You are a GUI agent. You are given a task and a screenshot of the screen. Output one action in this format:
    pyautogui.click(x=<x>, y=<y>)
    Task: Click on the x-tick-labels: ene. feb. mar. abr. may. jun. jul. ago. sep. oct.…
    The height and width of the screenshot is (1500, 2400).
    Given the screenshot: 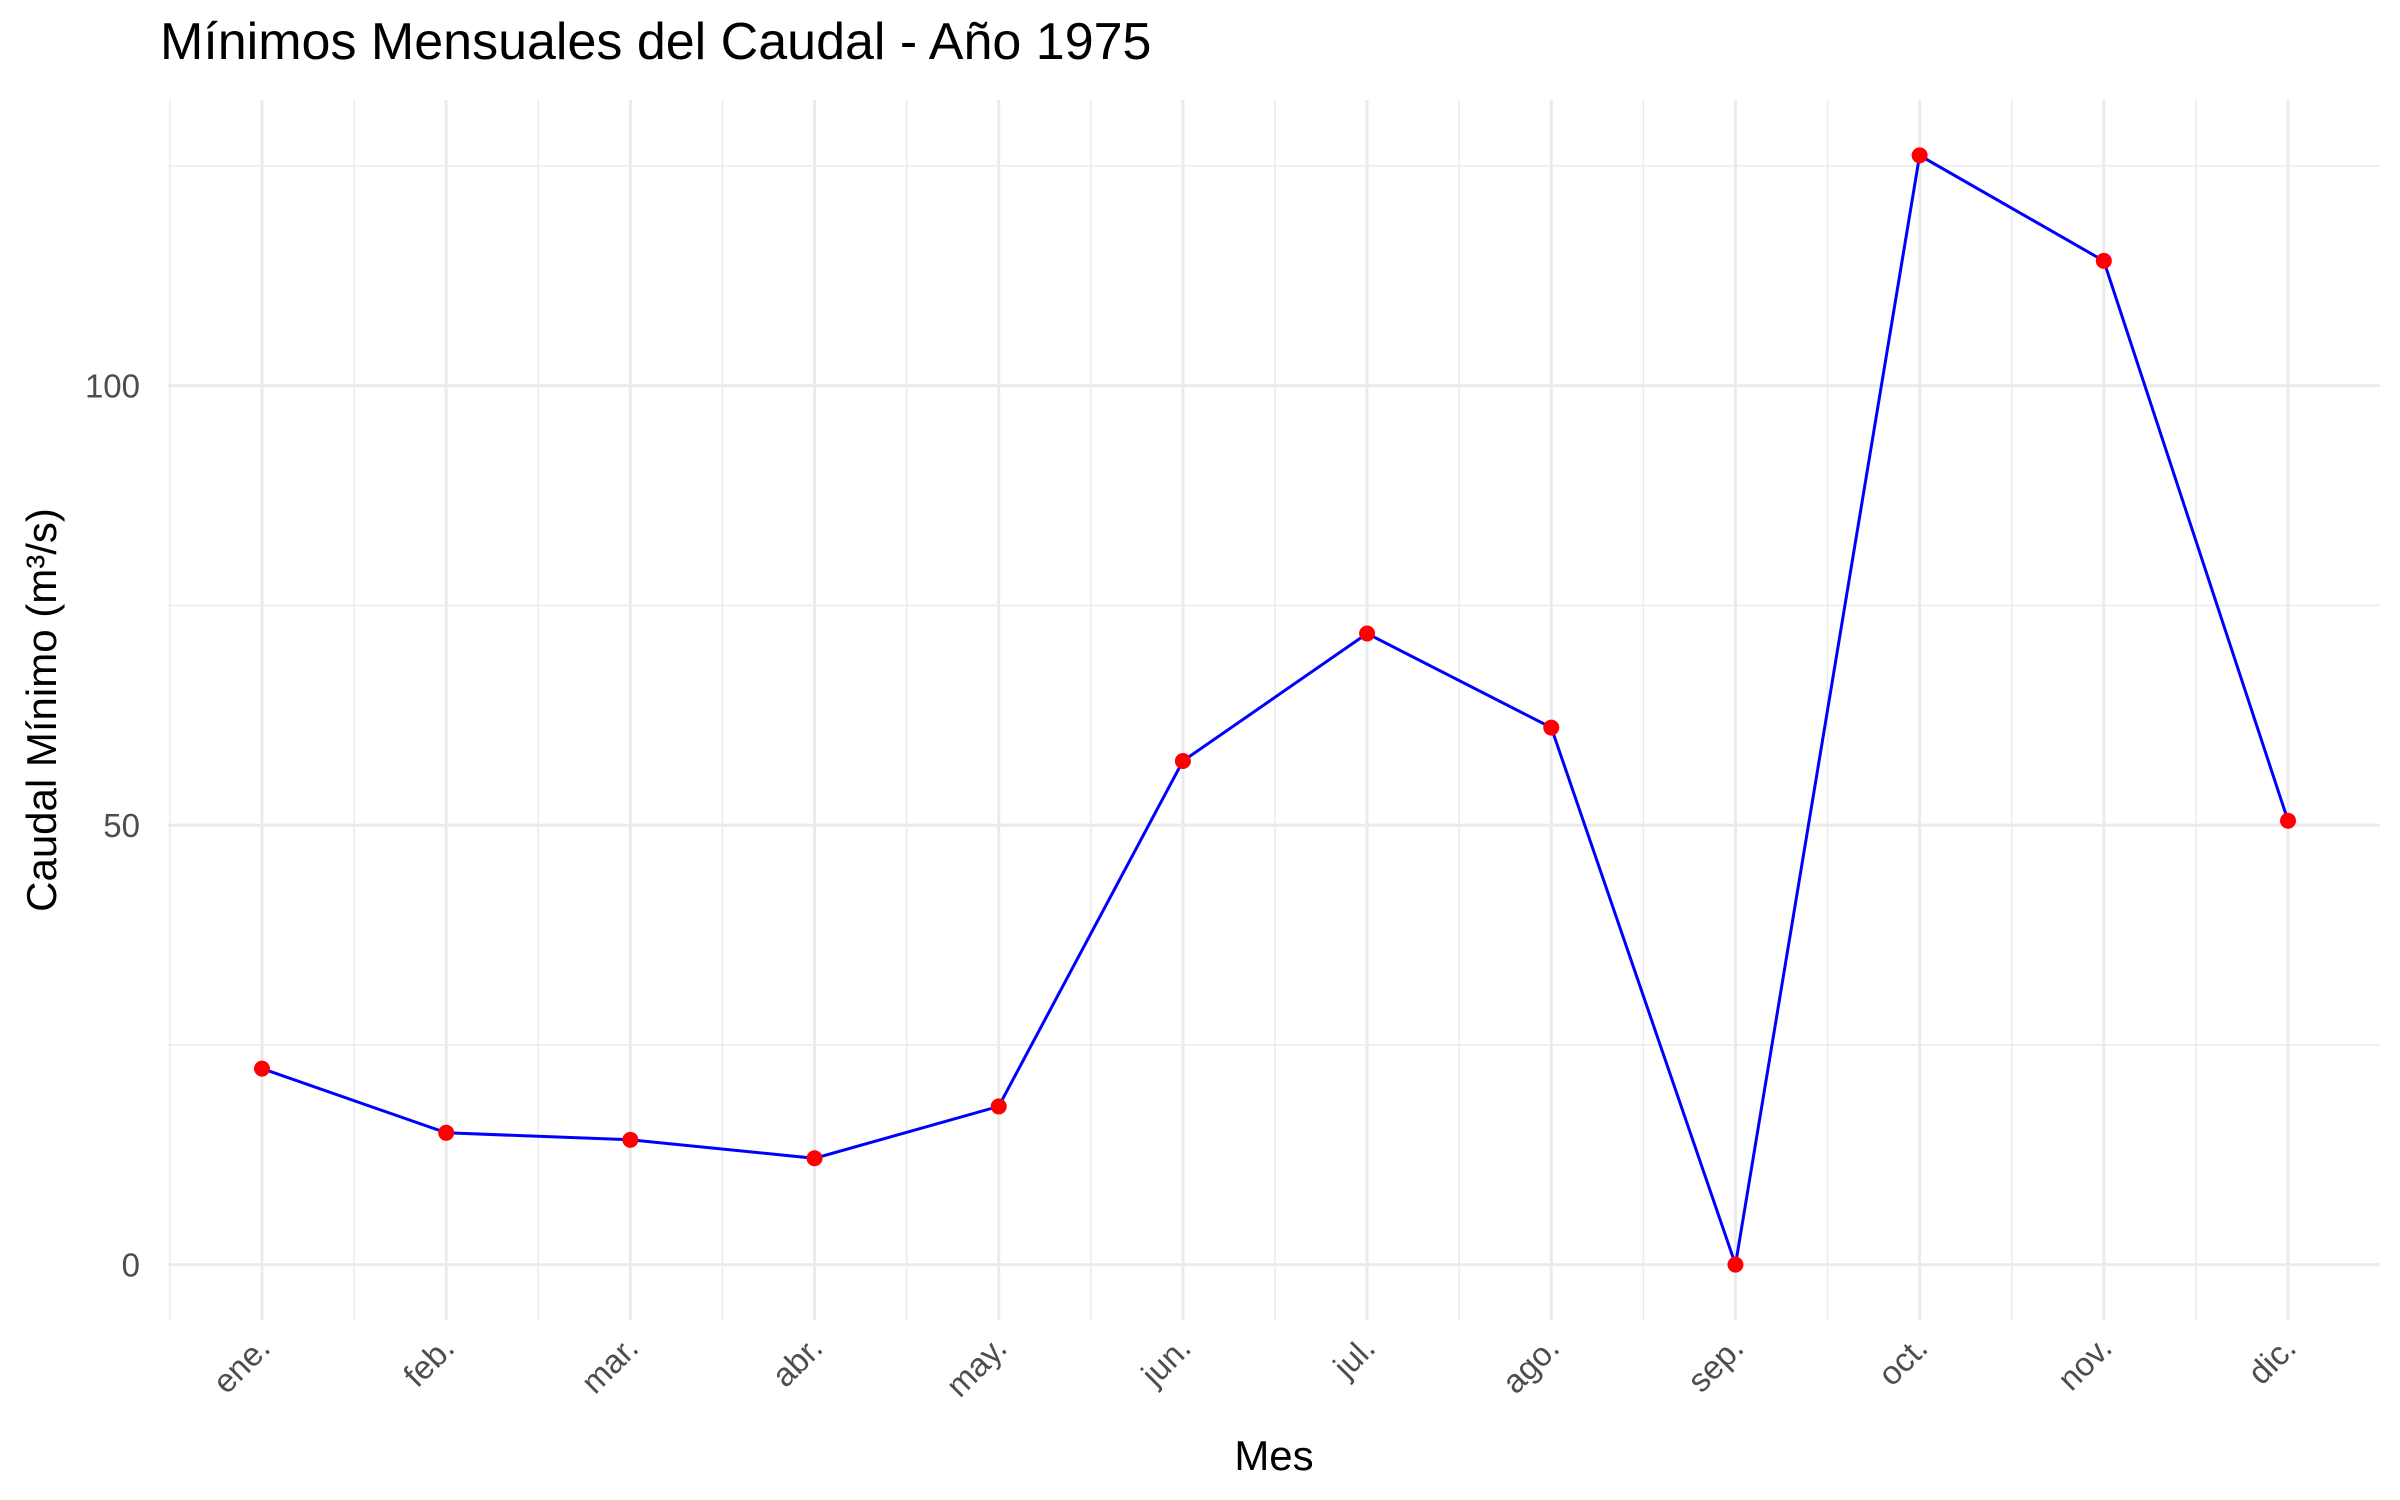 What is the action you would take?
    pyautogui.click(x=1254, y=1366)
    